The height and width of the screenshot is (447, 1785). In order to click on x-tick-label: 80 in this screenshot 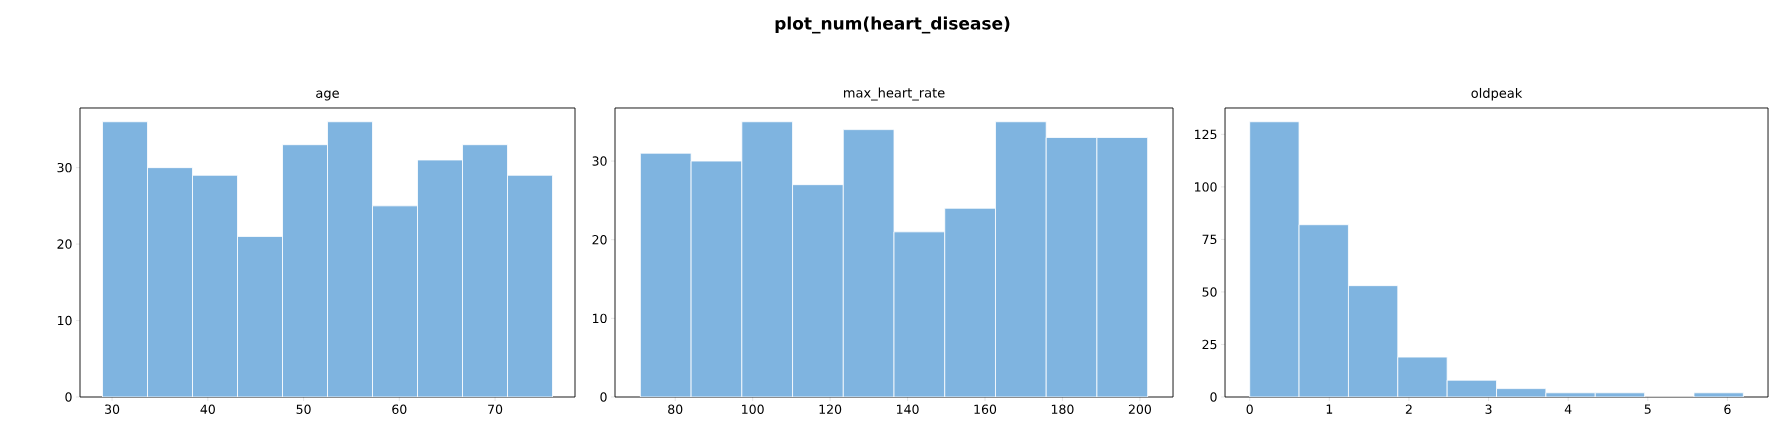, I will do `click(675, 409)`.